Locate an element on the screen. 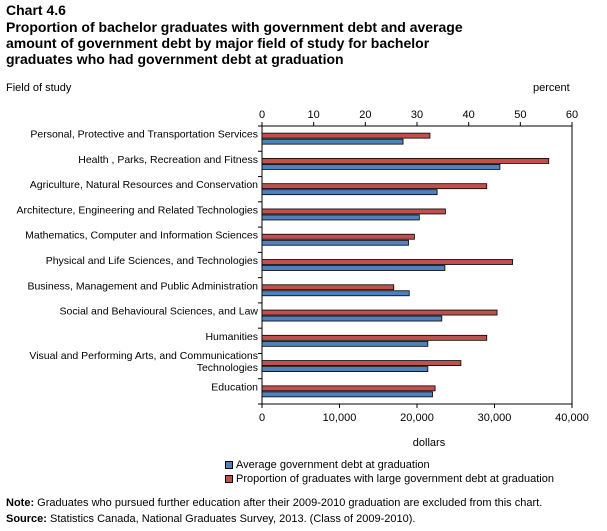 The image size is (607, 531). category-label-health-parks-recreation-and-fitness: Health , Parks, Recreation and Fitness is located at coordinates (168, 160).